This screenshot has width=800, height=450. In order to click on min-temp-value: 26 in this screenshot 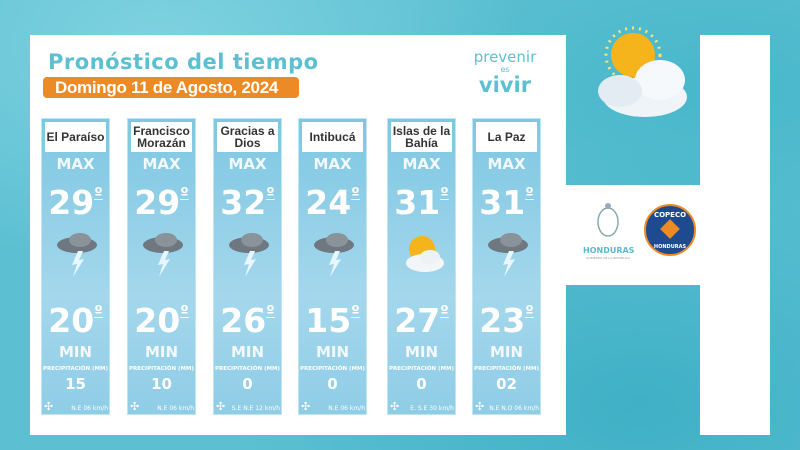, I will do `click(243, 320)`.